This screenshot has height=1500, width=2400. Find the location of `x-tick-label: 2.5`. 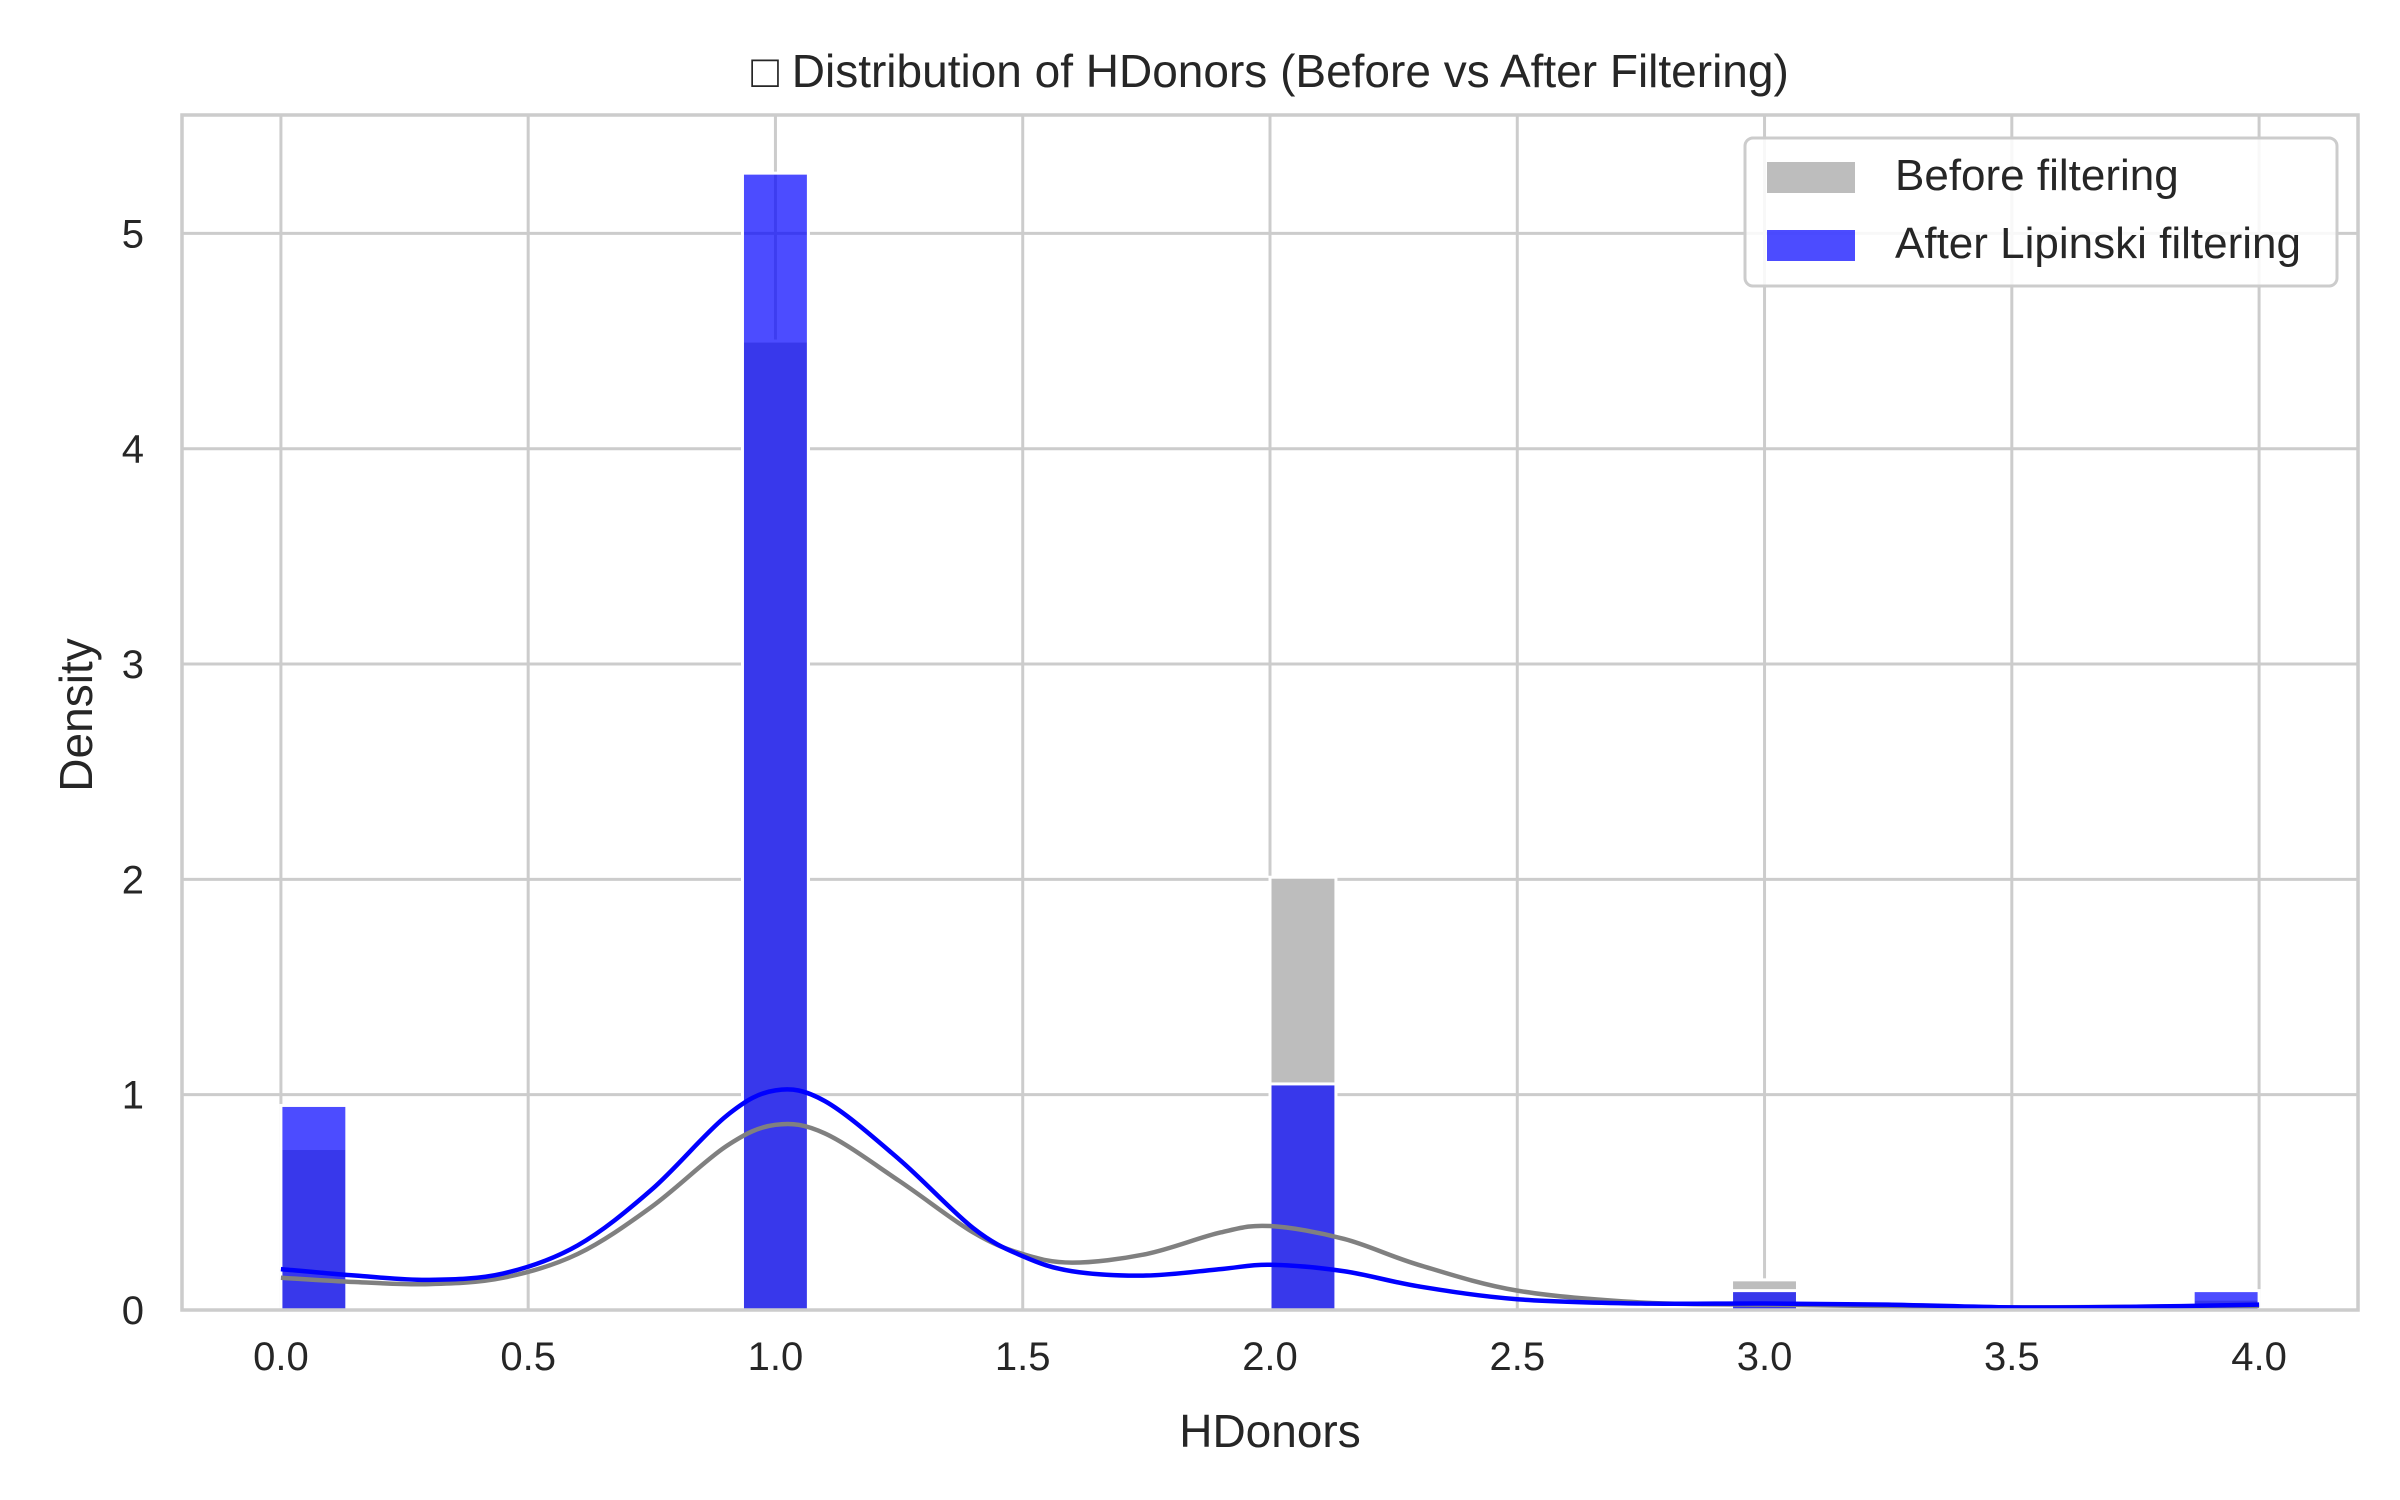

x-tick-label: 2.5 is located at coordinates (1517, 1357).